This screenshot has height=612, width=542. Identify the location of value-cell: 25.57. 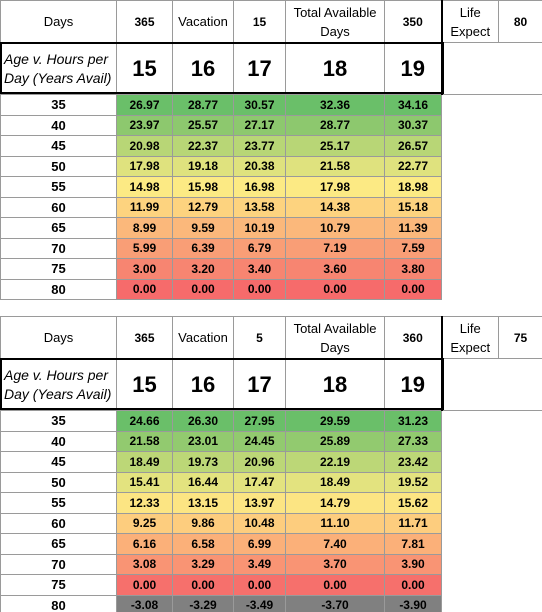
(203, 125).